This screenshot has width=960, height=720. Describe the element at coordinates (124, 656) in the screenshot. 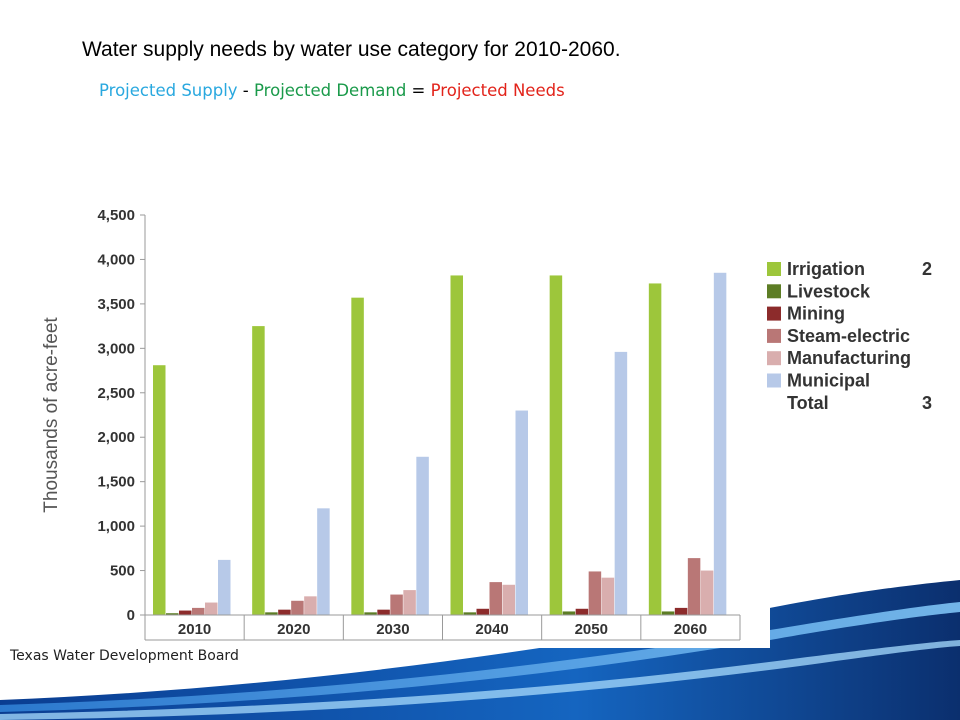

I see `source-label: Texas Water Development Board` at that location.